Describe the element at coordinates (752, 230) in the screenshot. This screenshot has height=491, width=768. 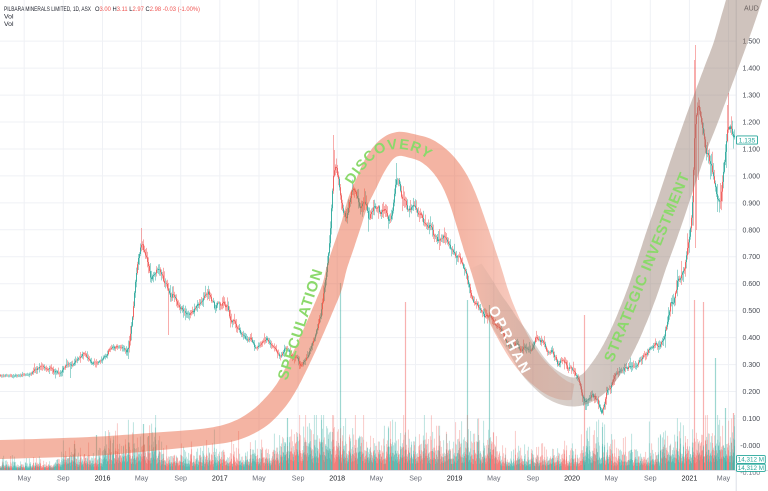
I see `svg-text: 0.800` at that location.